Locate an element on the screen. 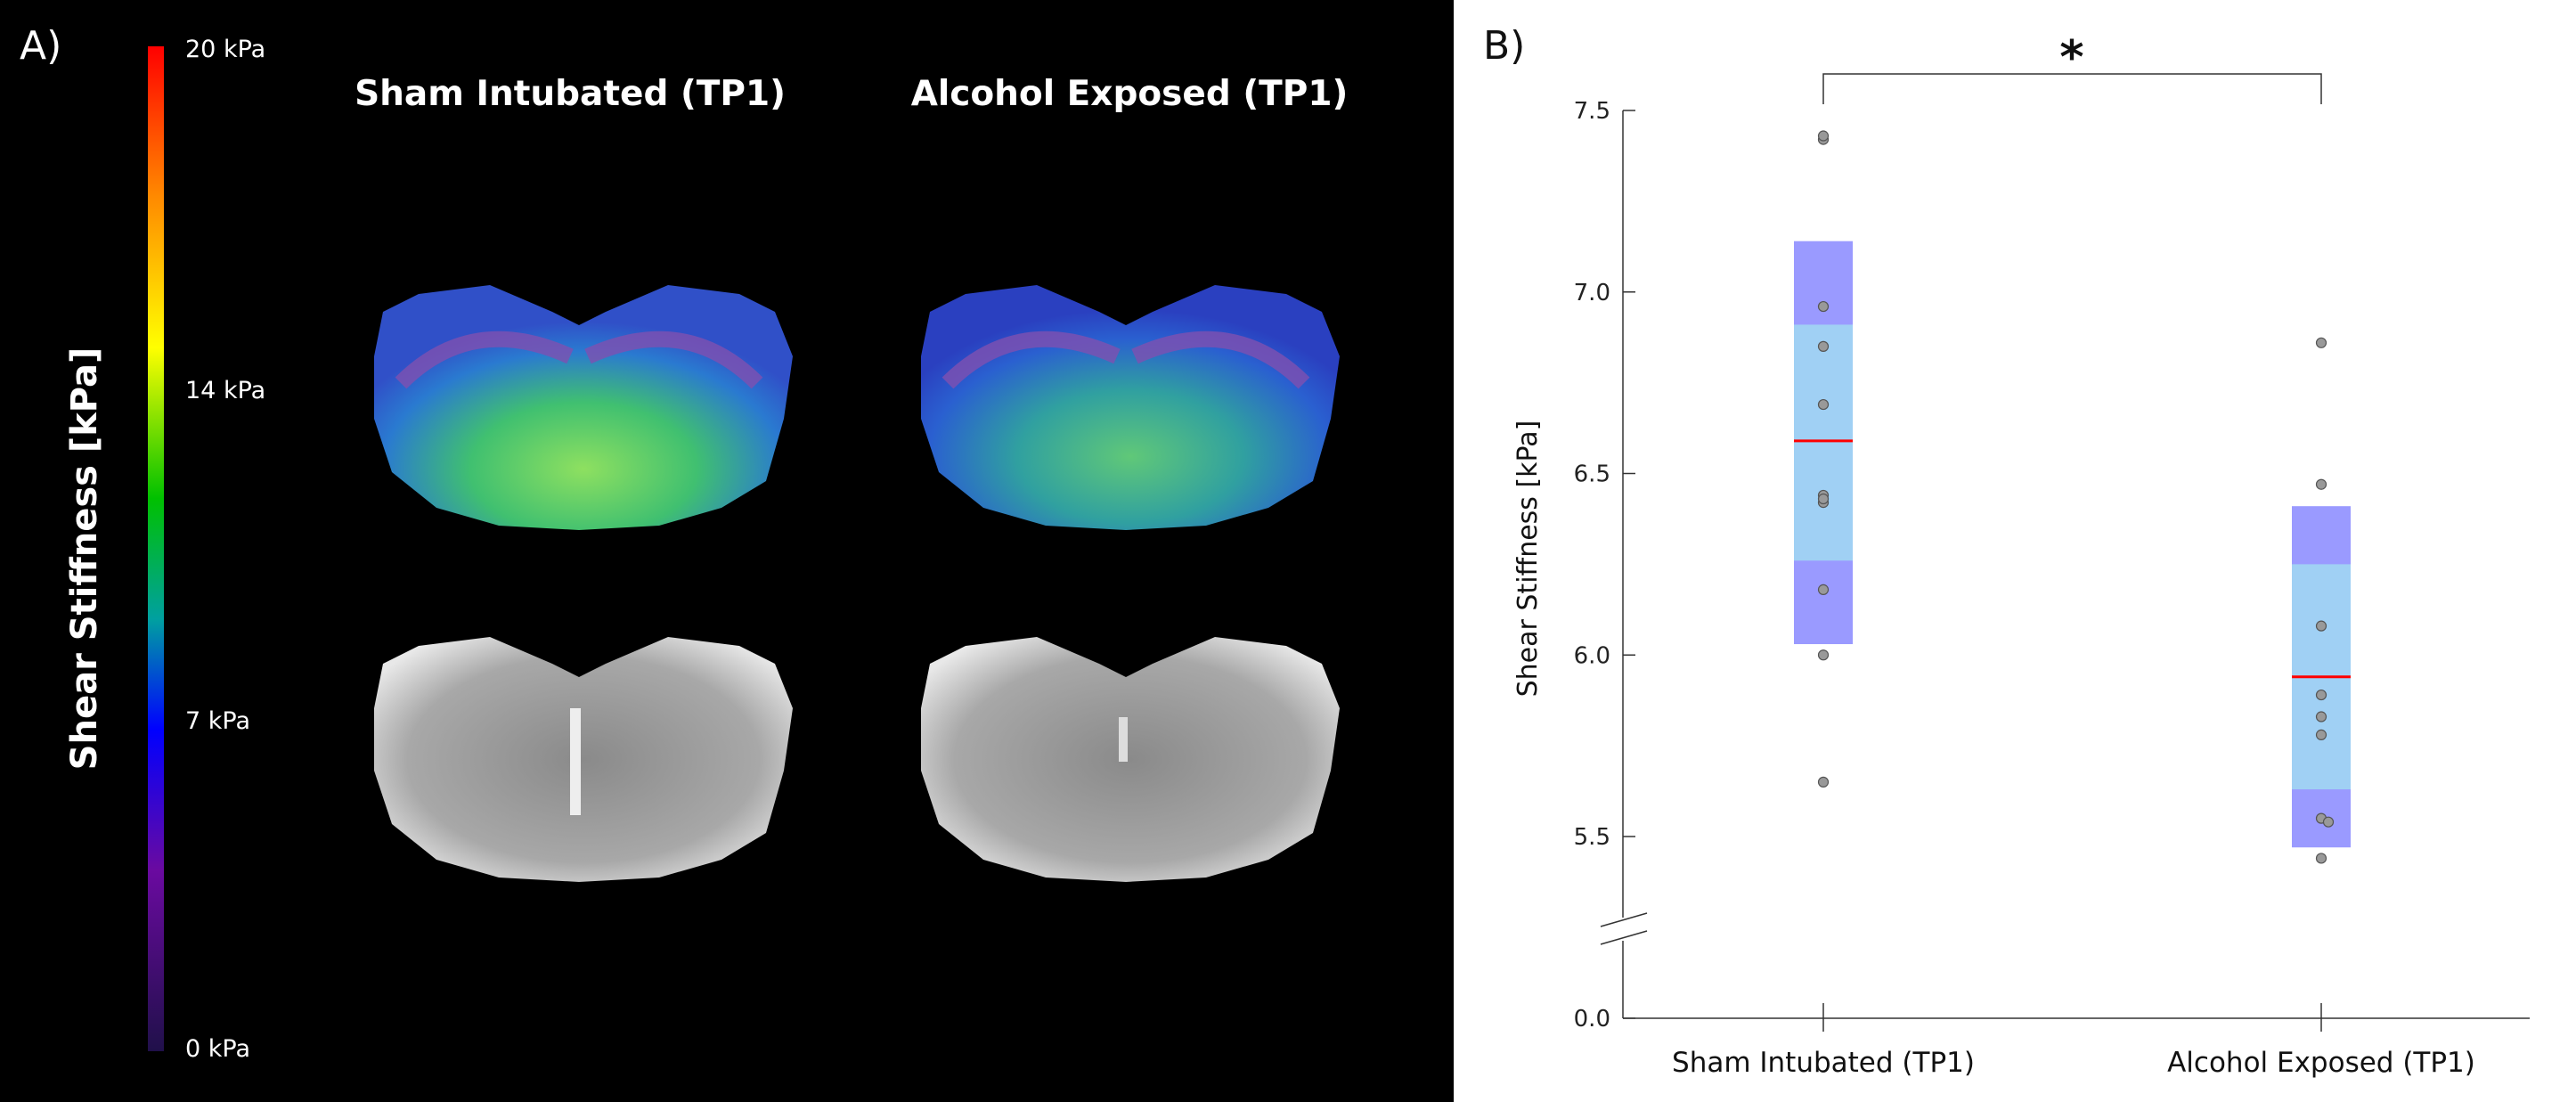 The image size is (2576, 1102). x-tick-label-alcohol: Alcohol Exposed (TP1) is located at coordinates (2321, 1063).